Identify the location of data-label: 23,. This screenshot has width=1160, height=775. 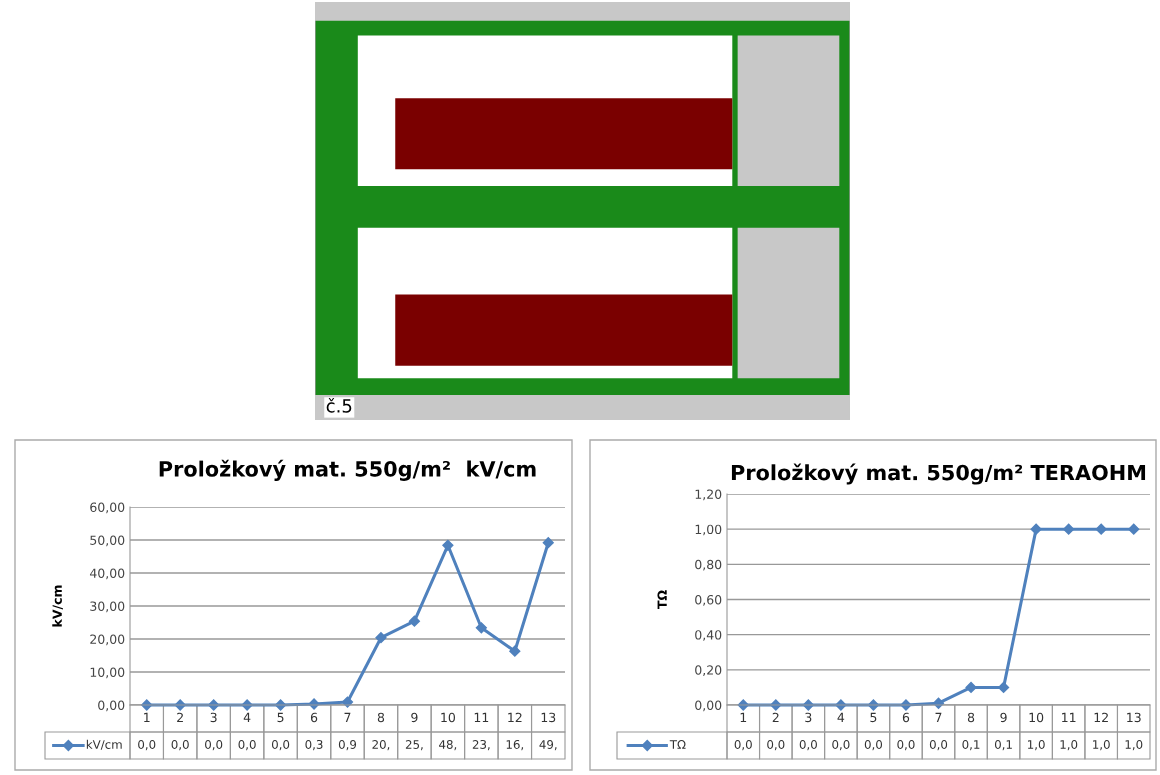
(481, 745).